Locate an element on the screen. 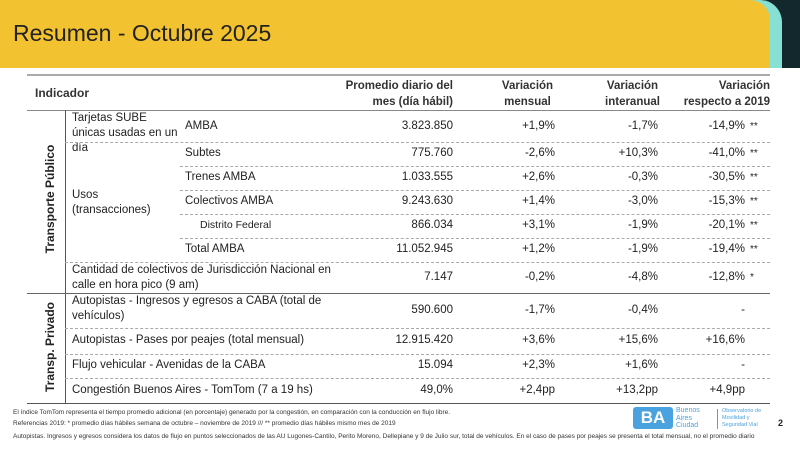  row-mensual: -0,2% is located at coordinates (539, 276).